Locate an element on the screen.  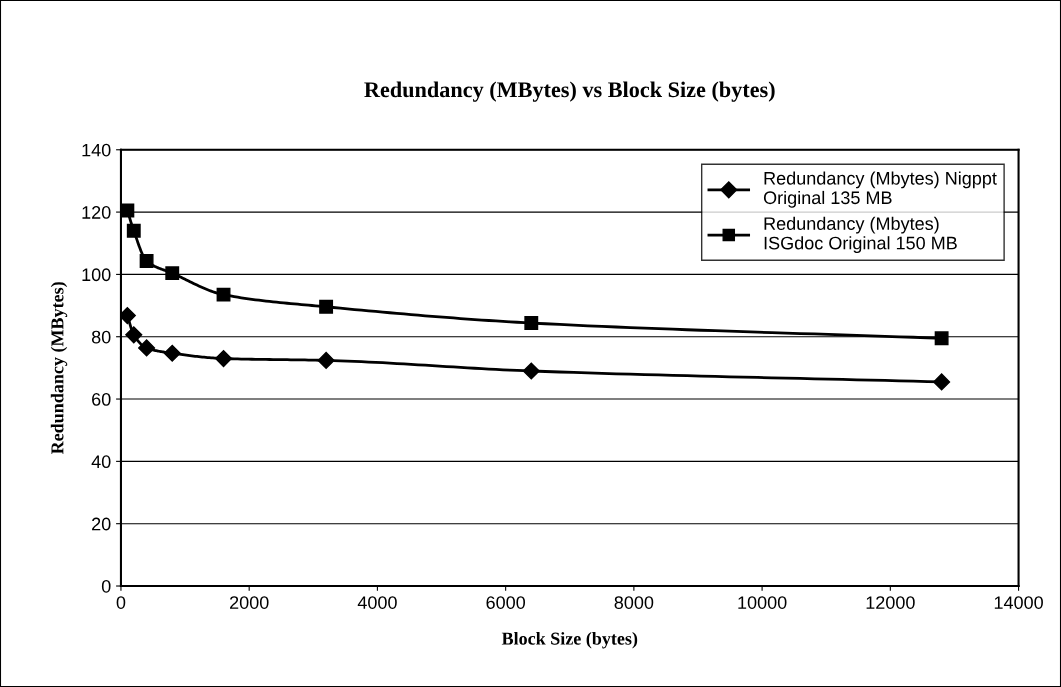
x-axis-title: Block Size (bytes) is located at coordinates (569, 640).